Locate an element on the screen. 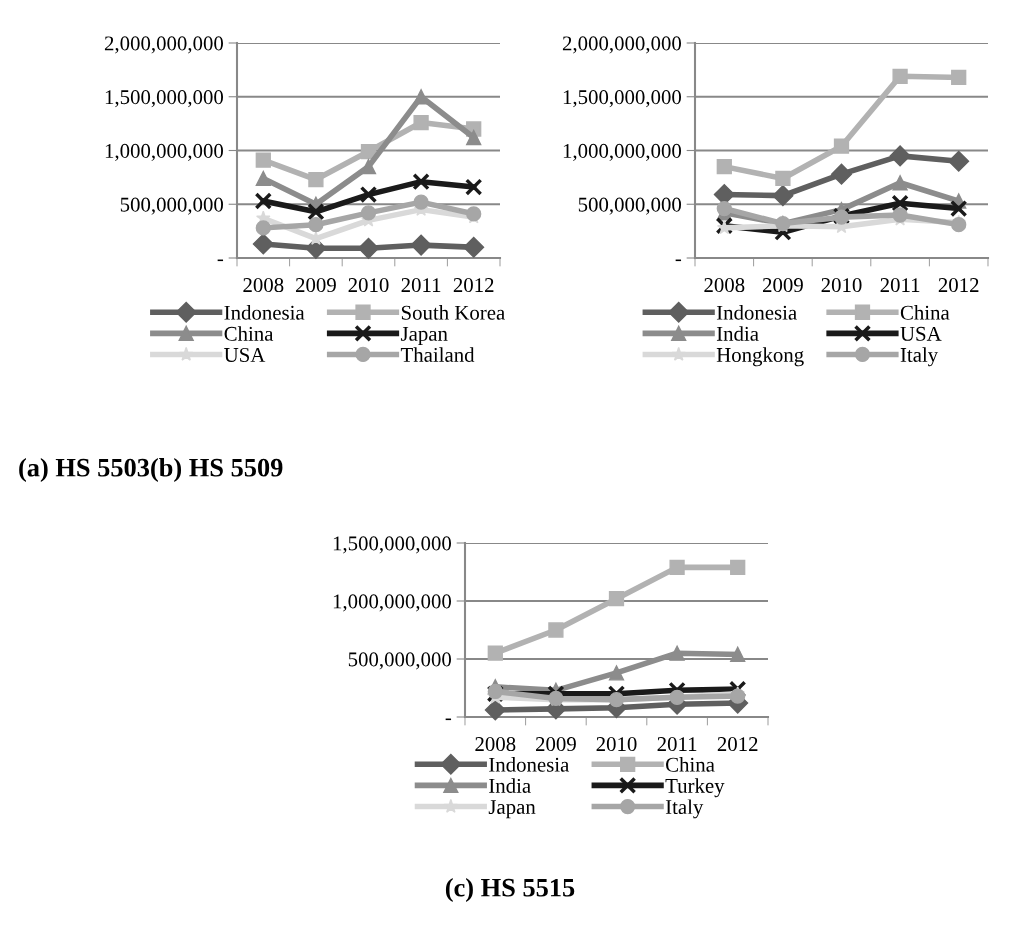 Image resolution: width=1033 pixels, height=951 pixels. legend-label: Thailand is located at coordinates (437, 354).